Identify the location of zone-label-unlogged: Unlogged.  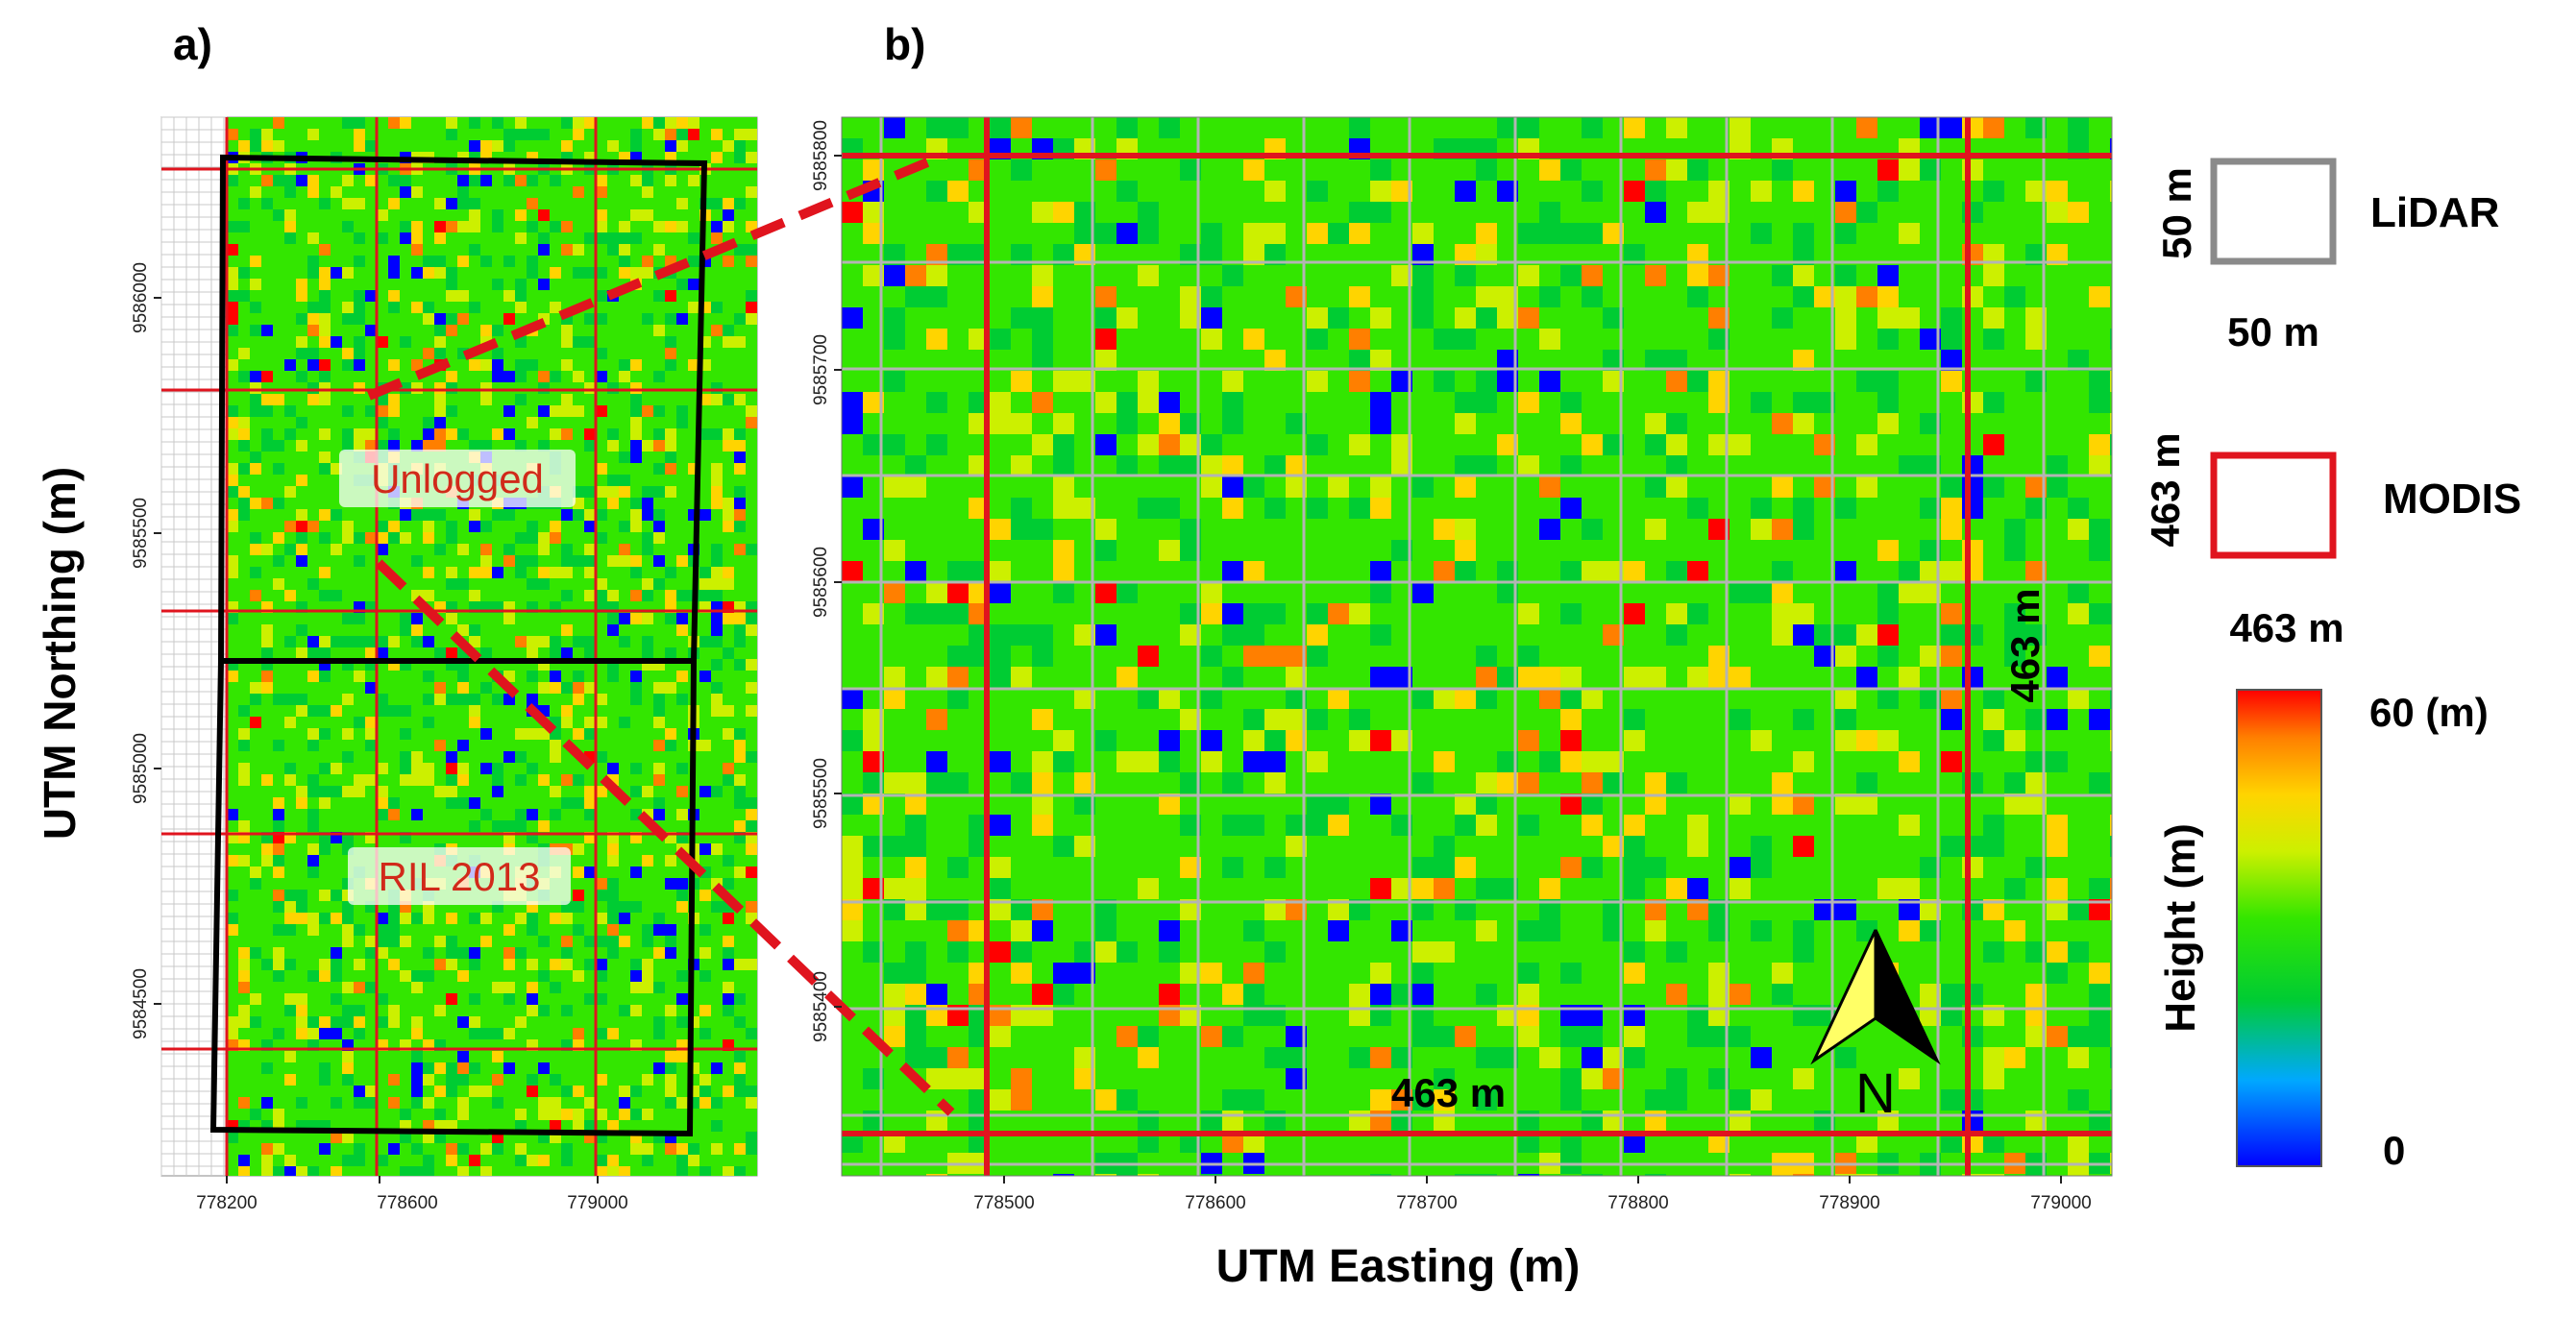
(457, 478).